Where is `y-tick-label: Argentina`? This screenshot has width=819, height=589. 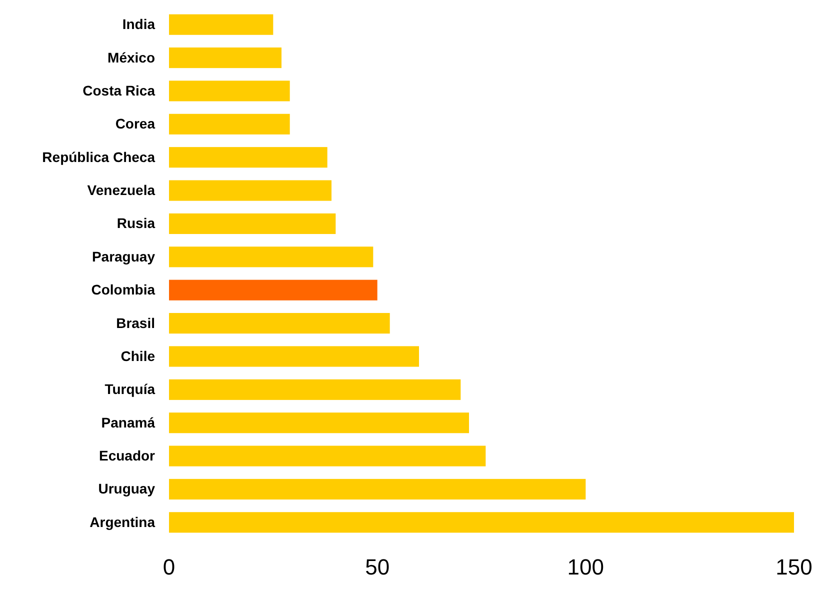
y-tick-label: Argentina is located at coordinates (123, 522).